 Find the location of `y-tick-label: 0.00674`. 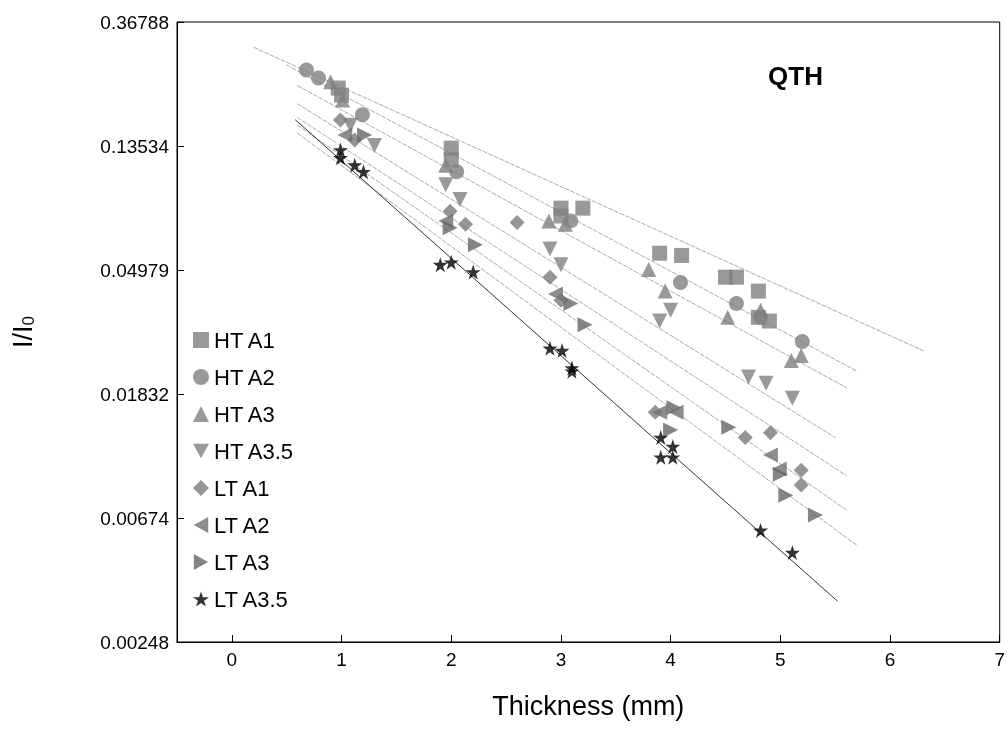

y-tick-label: 0.00674 is located at coordinates (135, 518).